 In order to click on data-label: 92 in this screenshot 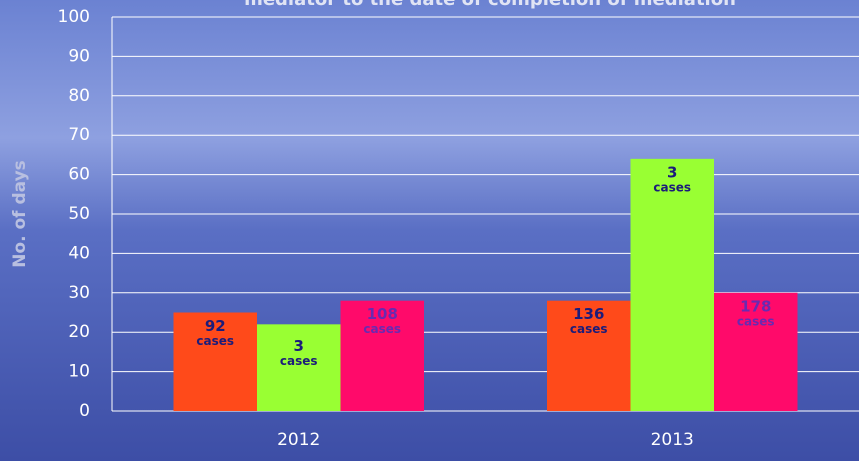, I will do `click(215, 326)`.